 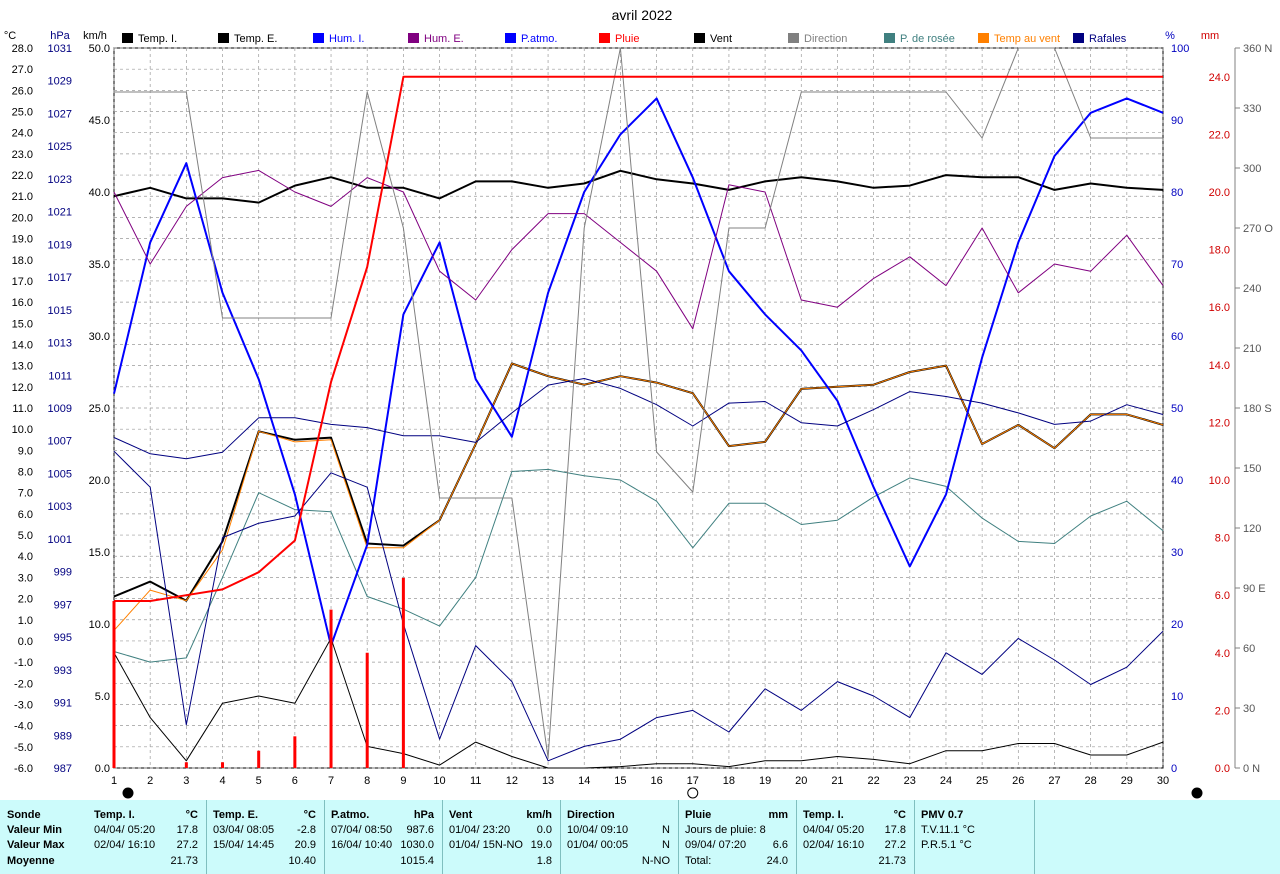 I want to click on axis-unit-humidity: %, so click(x=1170, y=36).